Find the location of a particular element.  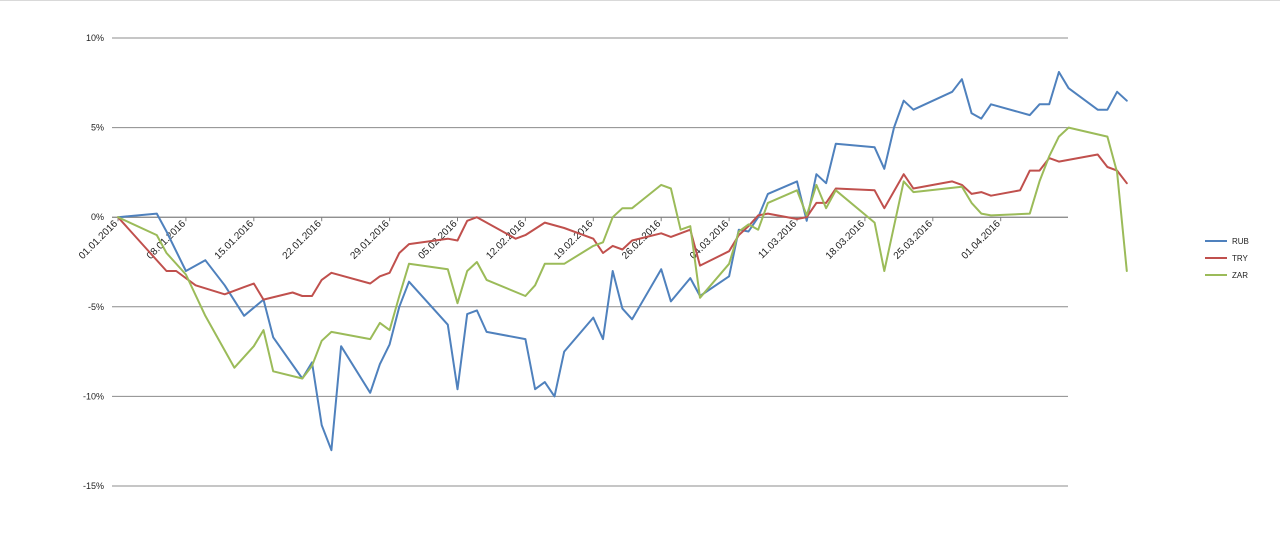

x-tick-label: 19.02.2016 is located at coordinates (573, 239).